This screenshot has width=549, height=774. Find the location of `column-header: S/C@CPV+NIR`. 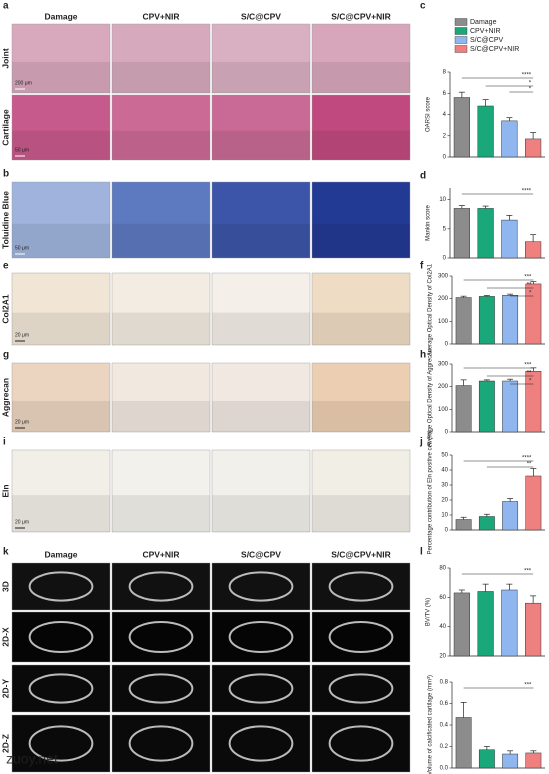

column-header: S/C@CPV+NIR is located at coordinates (361, 16).